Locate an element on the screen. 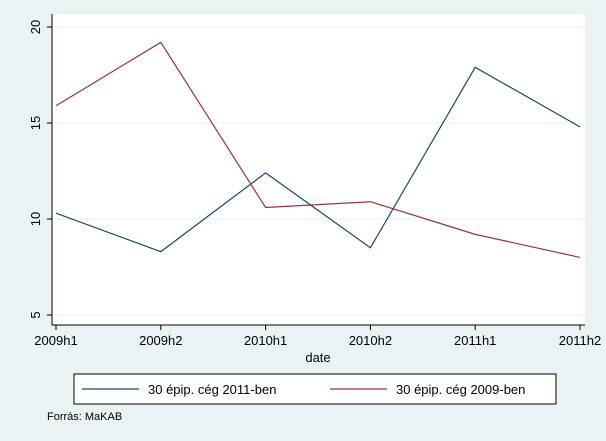  y-ticks: 5 10 15 20 is located at coordinates (40, 169).